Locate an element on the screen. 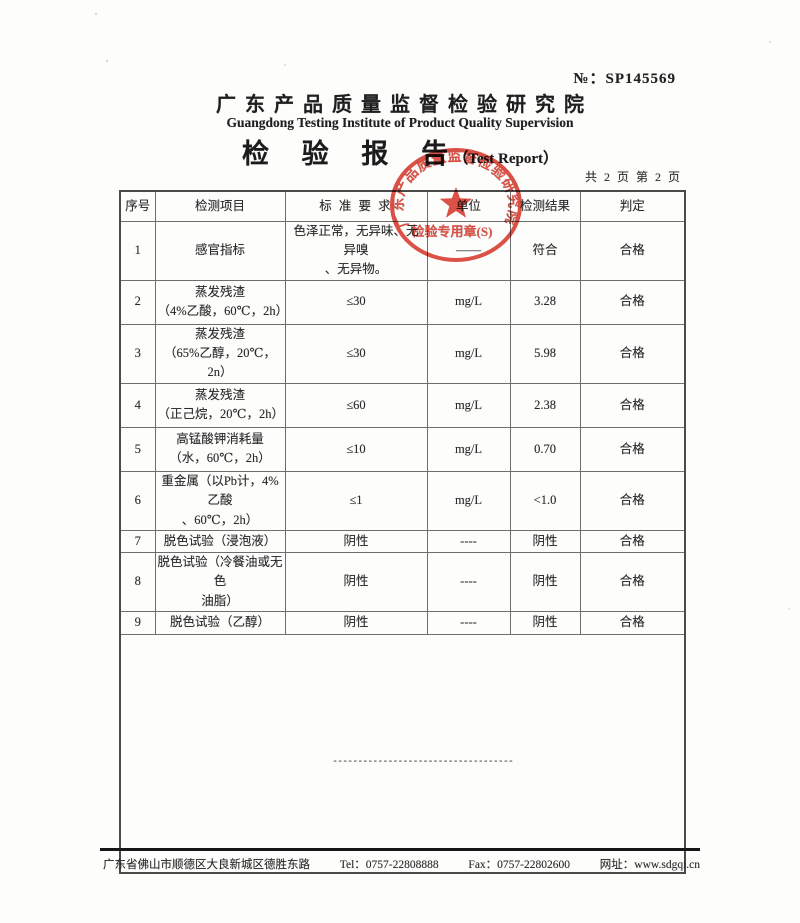  cell-item: 脱色试验（乙醇） is located at coordinates (220, 623).